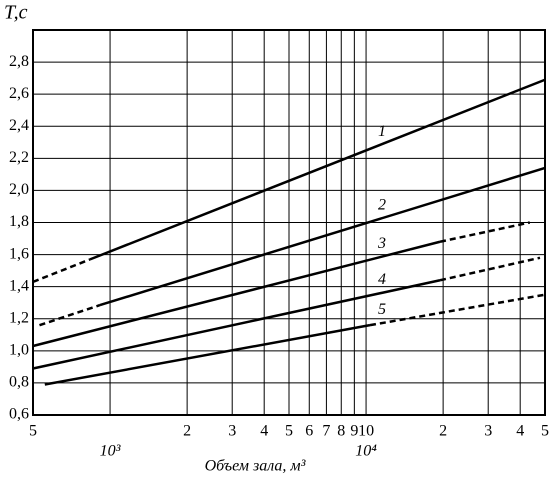  What do you see at coordinates (354, 431) in the screenshot?
I see `x-tick-label: 9` at bounding box center [354, 431].